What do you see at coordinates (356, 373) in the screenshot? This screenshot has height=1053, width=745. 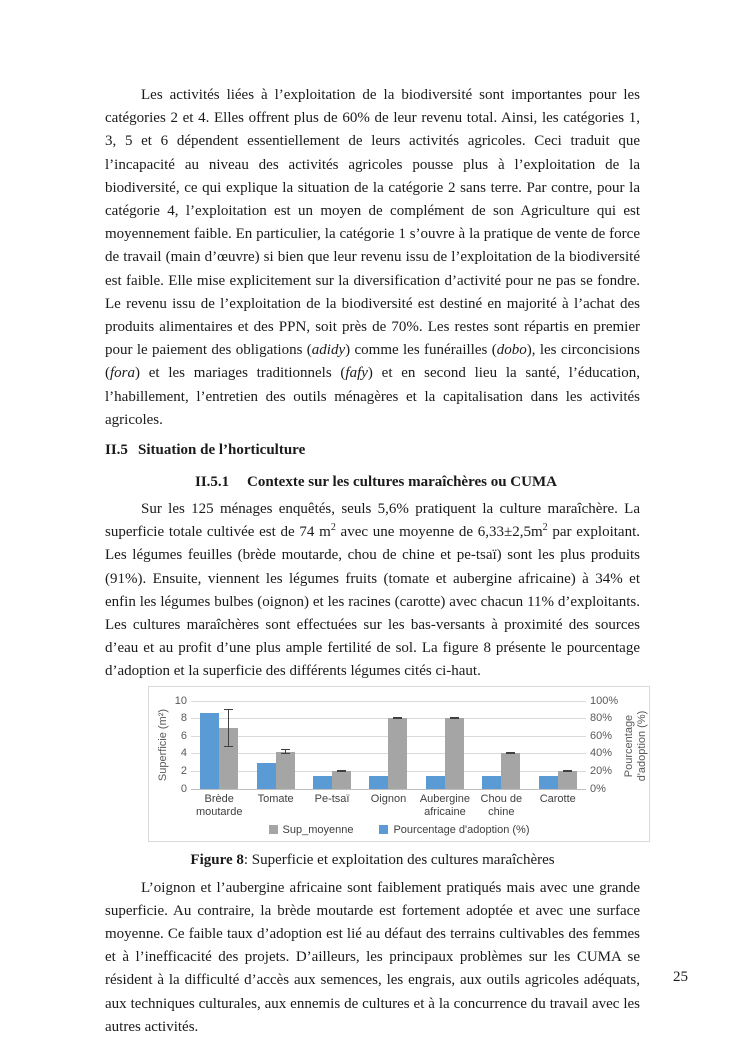 I see `text-segment: fafy` at bounding box center [356, 373].